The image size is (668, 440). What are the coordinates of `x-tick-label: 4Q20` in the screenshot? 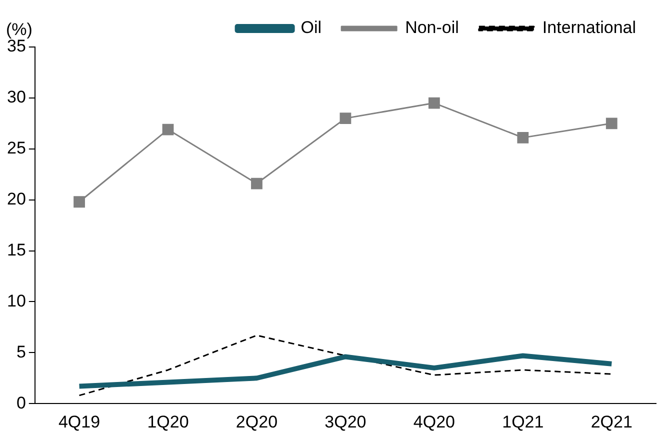 It's located at (434, 422).